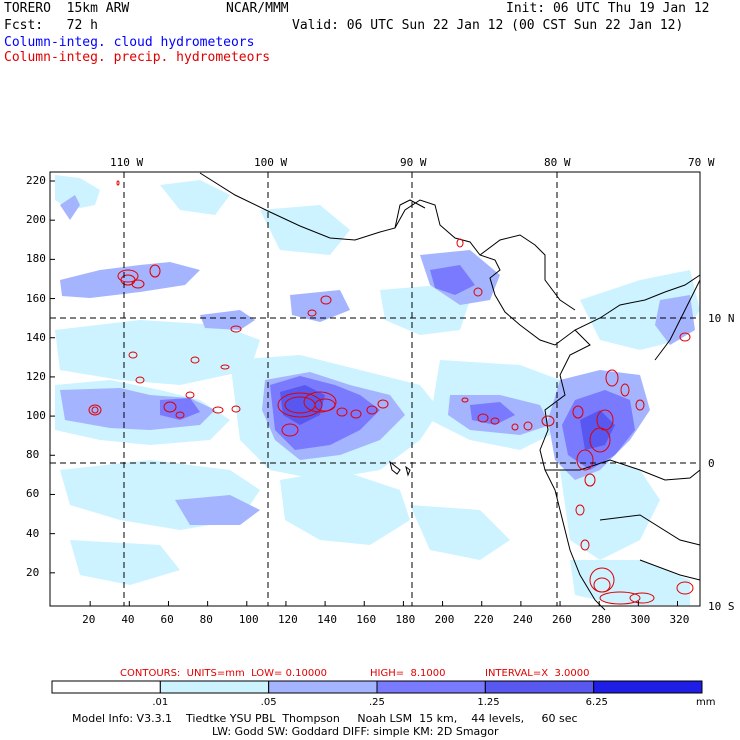 The height and width of the screenshot is (740, 740). I want to click on contour-high: HIGH= 8.1000, so click(408, 673).